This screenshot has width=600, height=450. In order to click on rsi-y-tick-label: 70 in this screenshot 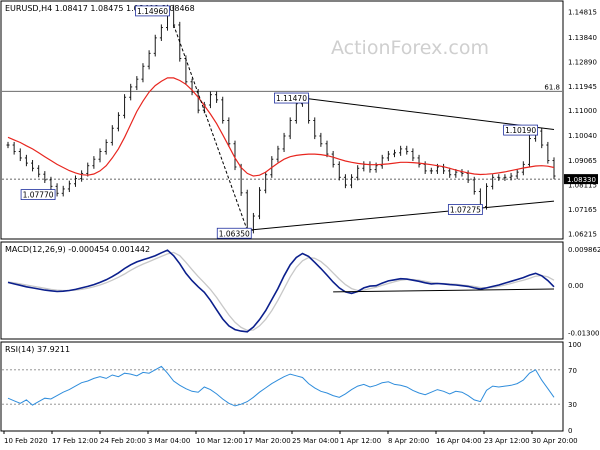, I will do `click(572, 371)`.